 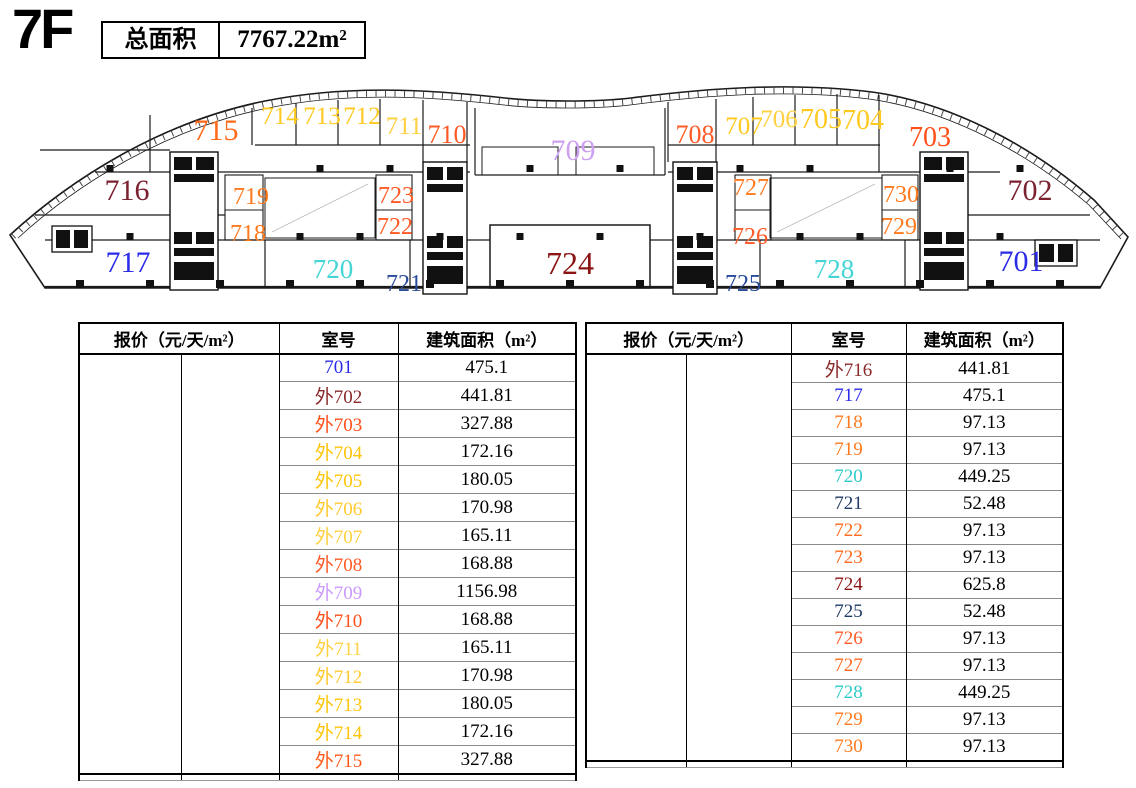 What do you see at coordinates (338, 703) in the screenshot?
I see `room-cell: 外713` at bounding box center [338, 703].